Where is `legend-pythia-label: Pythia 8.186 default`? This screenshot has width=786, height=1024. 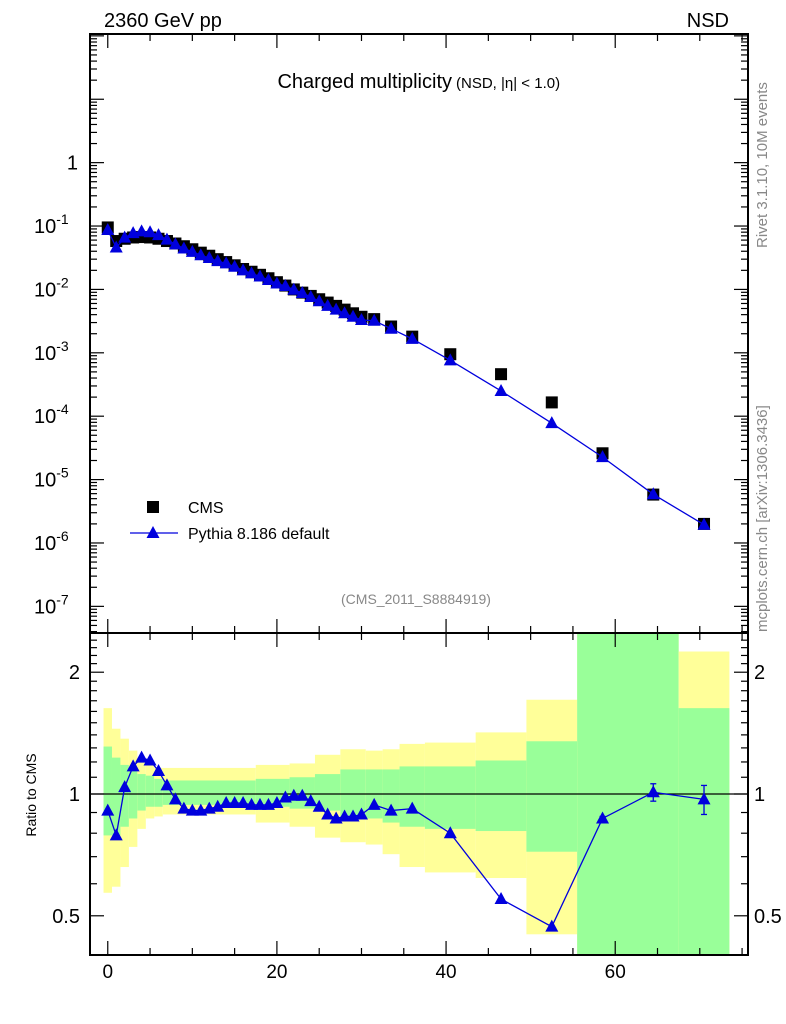
legend-pythia-label: Pythia 8.186 default is located at coordinates (259, 534).